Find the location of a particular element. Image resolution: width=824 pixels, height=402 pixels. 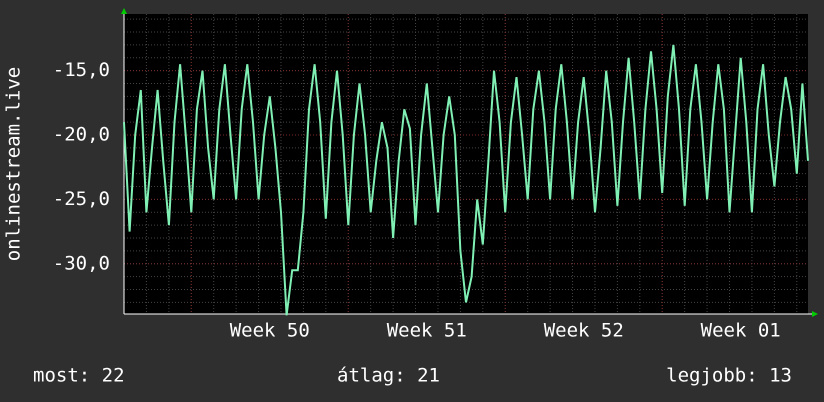

footer-current: most: 22 is located at coordinates (79, 376).